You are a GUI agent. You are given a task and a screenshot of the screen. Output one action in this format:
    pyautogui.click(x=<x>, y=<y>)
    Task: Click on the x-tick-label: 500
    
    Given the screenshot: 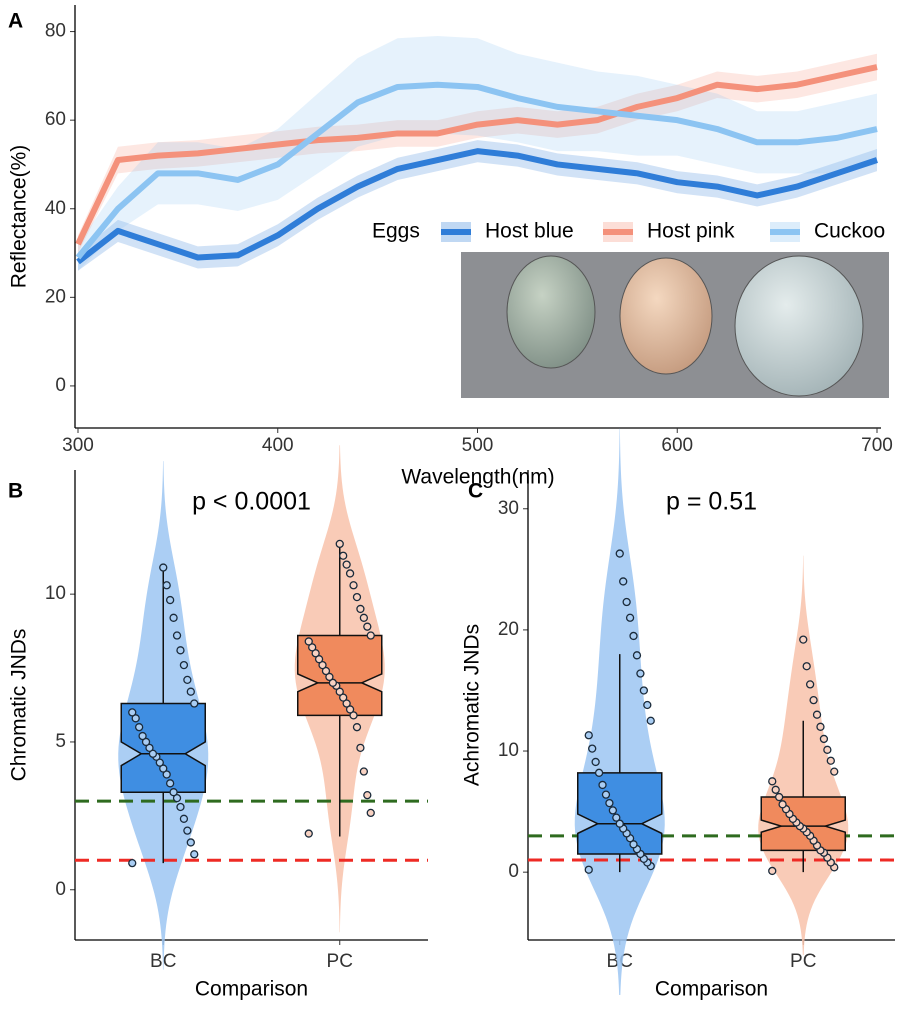 What is the action you would take?
    pyautogui.click(x=478, y=445)
    